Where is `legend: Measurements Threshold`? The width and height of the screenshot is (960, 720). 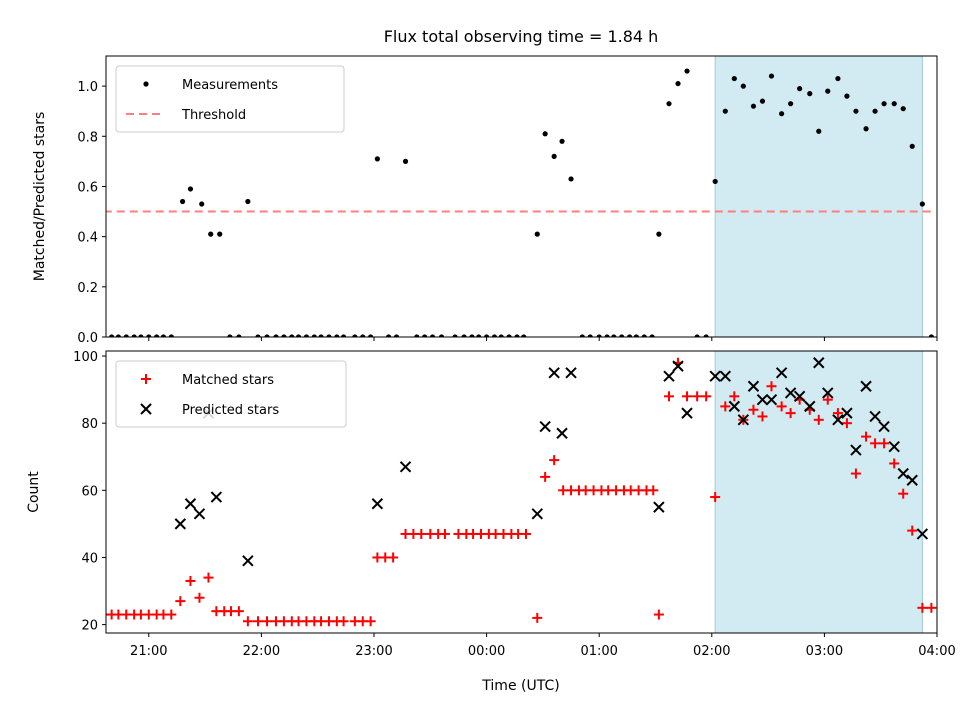 legend: Measurements Threshold is located at coordinates (230, 99).